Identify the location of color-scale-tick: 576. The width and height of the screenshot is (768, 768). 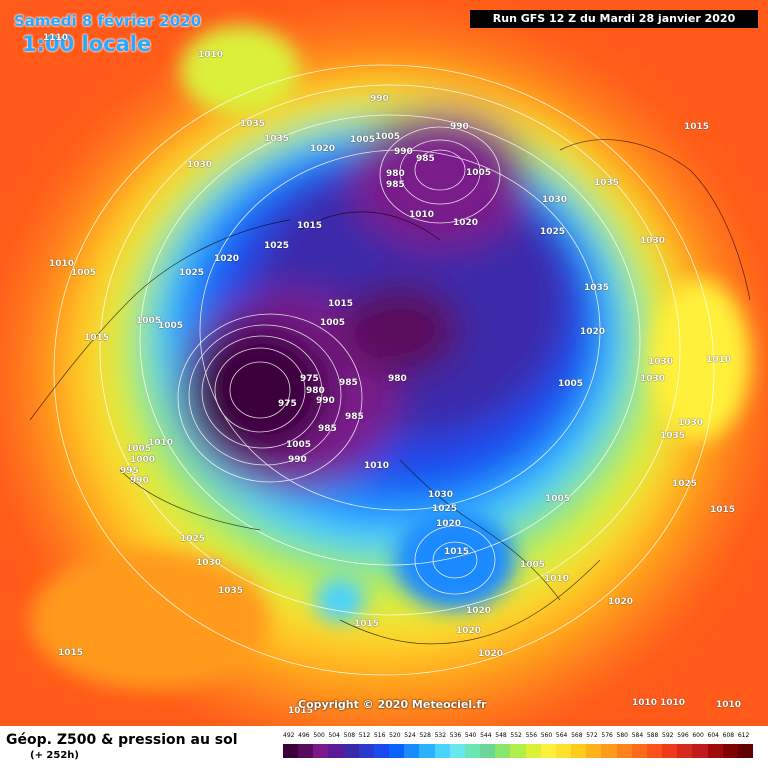
(607, 735).